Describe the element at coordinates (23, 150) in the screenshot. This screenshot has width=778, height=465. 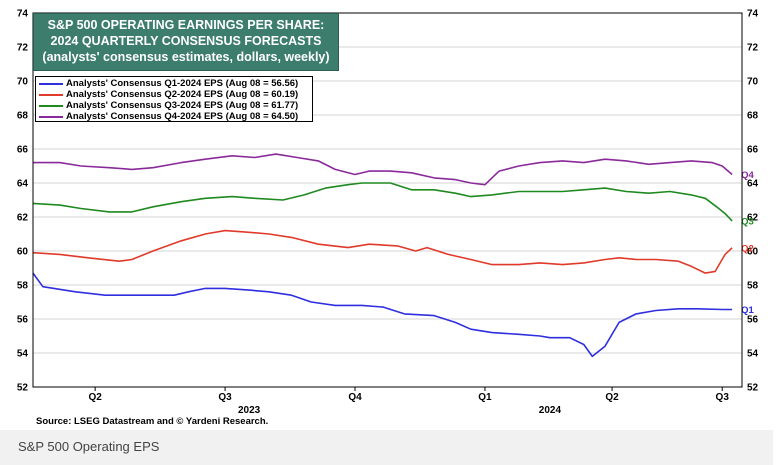
I see `y-tick-label-left: 66` at that location.